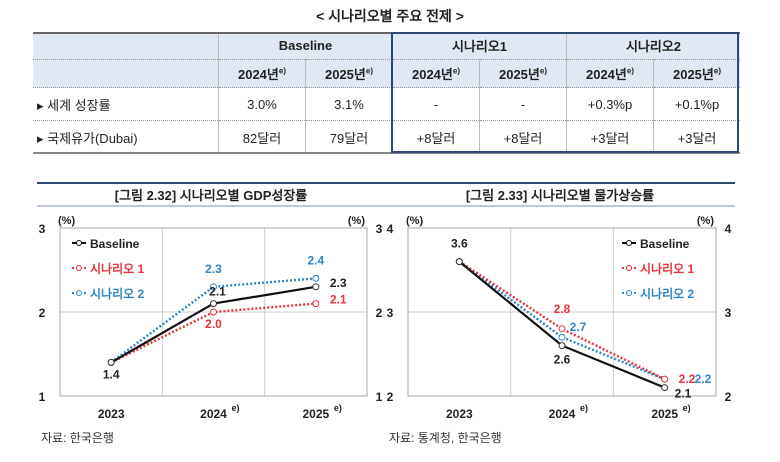  What do you see at coordinates (262, 137) in the screenshot?
I see `table-cell: 82달러` at bounding box center [262, 137].